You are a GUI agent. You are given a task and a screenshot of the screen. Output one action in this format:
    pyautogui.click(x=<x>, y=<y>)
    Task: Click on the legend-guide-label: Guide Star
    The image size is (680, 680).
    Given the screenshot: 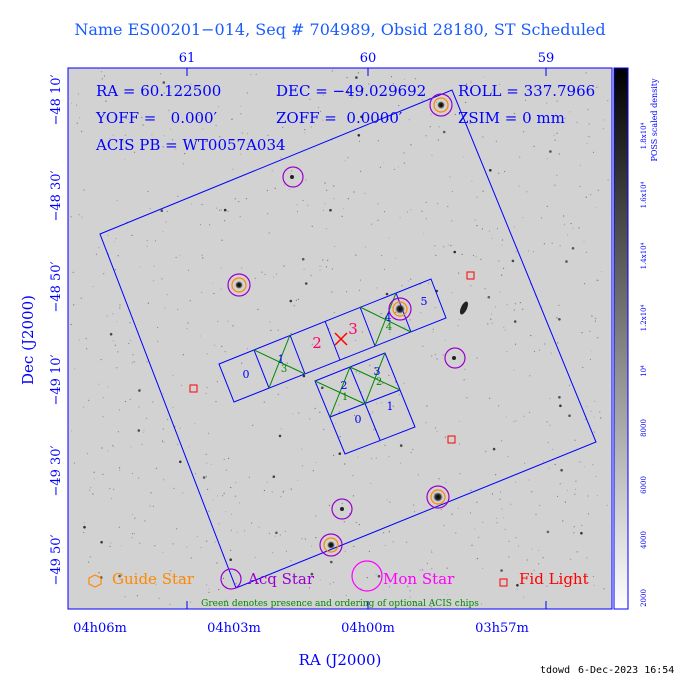 What is the action you would take?
    pyautogui.click(x=153, y=579)
    